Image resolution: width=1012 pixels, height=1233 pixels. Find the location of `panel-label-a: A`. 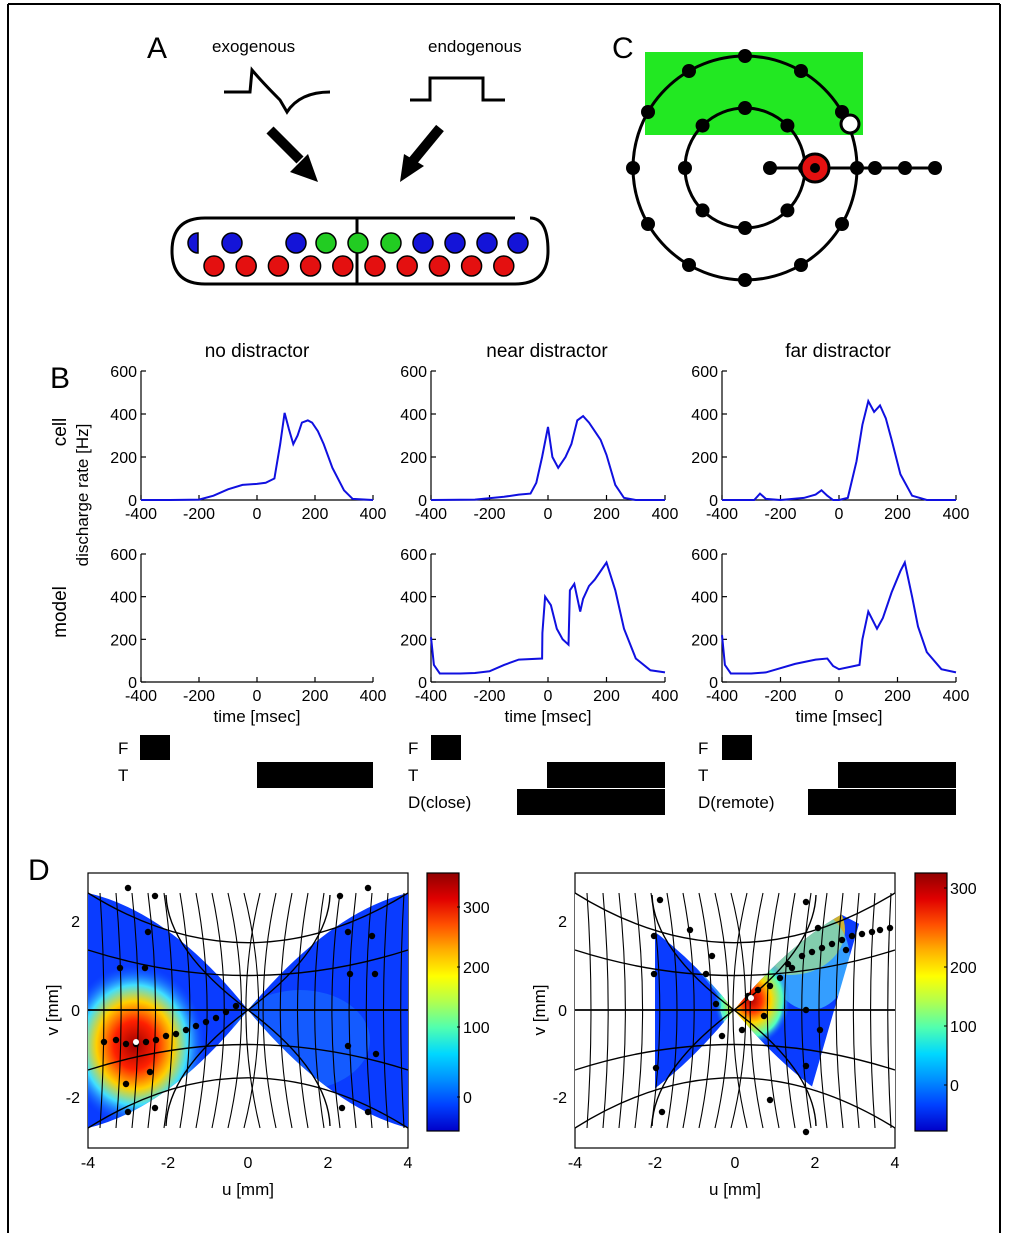

panel-label-a: A is located at coordinates (157, 48).